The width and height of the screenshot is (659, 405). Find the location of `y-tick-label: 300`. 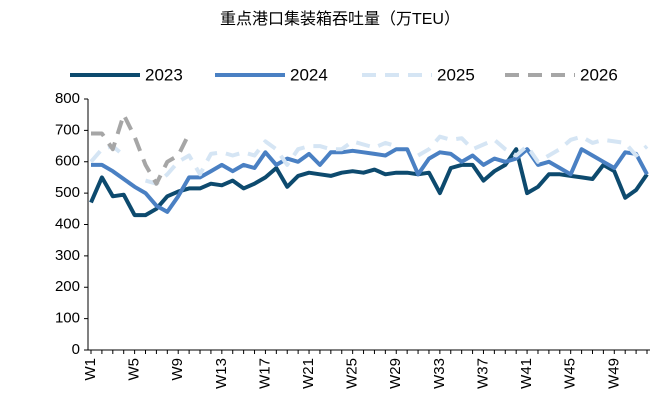

y-tick-label: 300 is located at coordinates (67, 255).